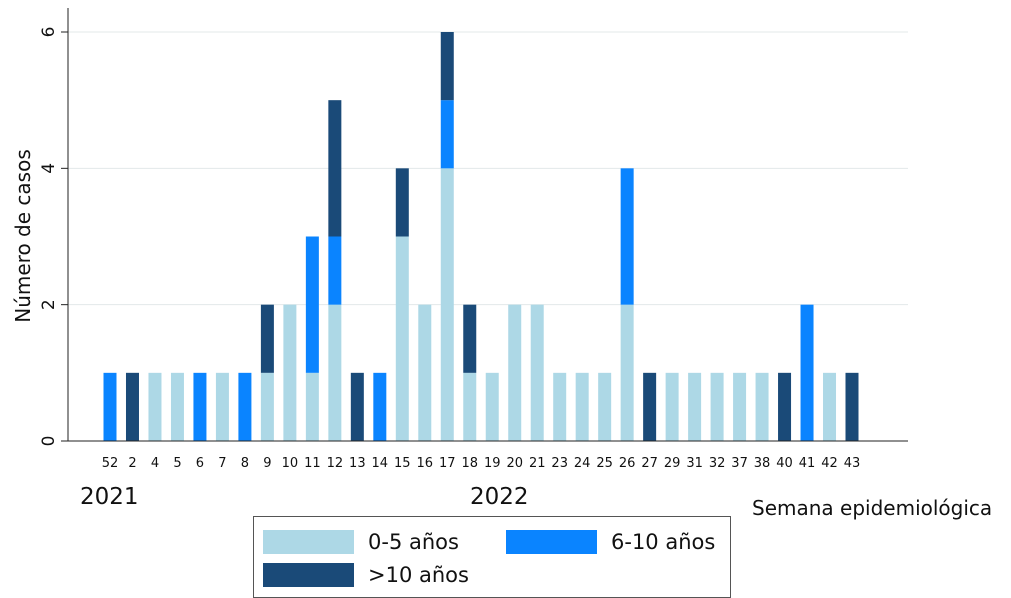 This screenshot has width=1011, height=598. What do you see at coordinates (559, 463) in the screenshot?
I see `x-tick-label: 23` at bounding box center [559, 463].